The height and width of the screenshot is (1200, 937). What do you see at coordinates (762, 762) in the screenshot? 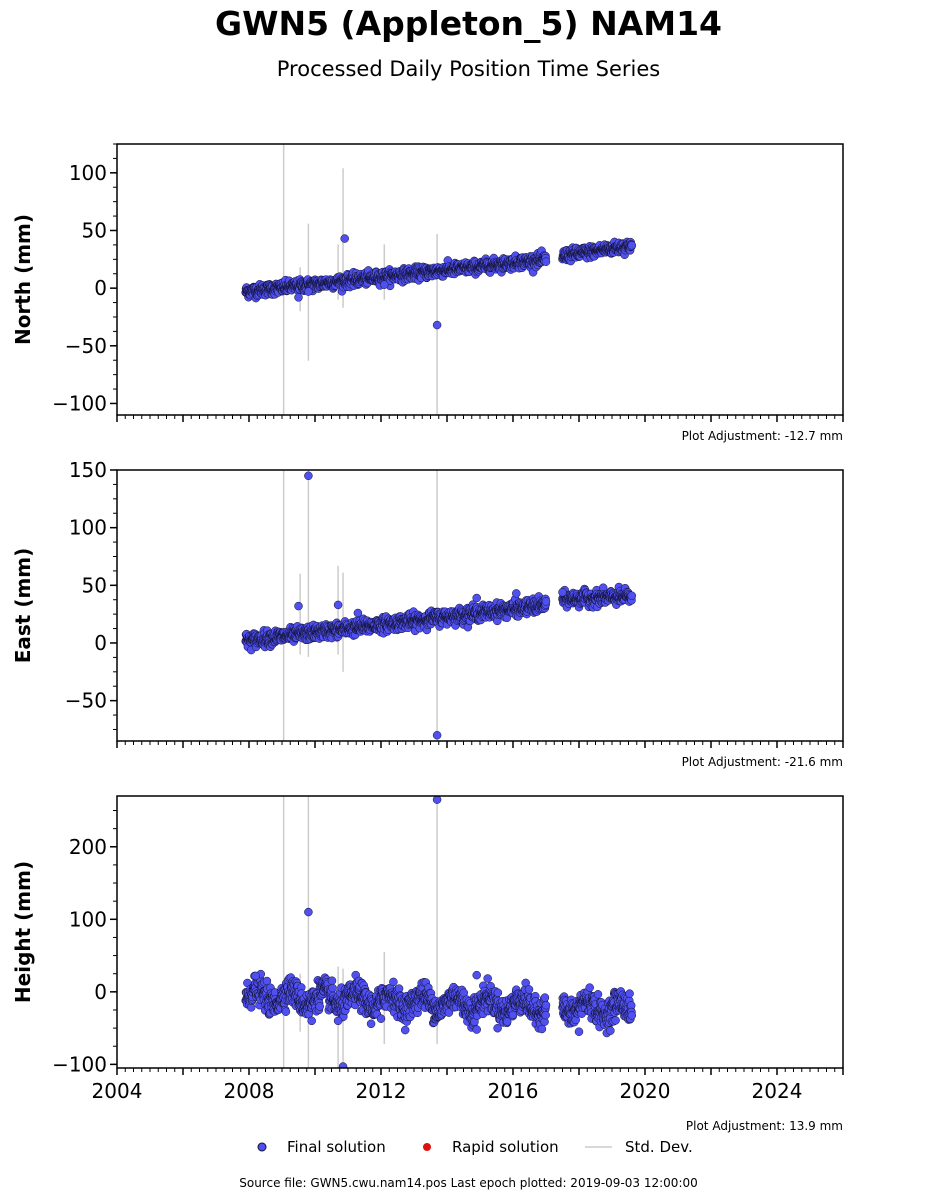
I see `plot-adjustment-label: Plot Adjustment: -21.6 mm` at bounding box center [762, 762].